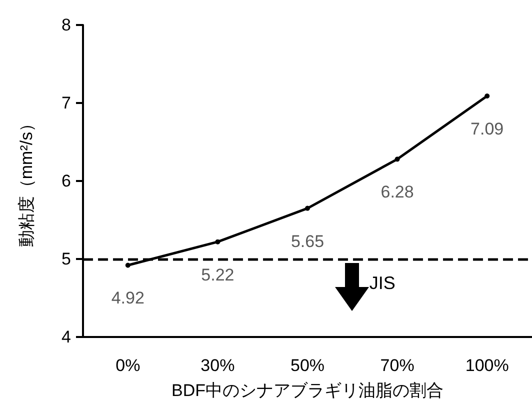  What do you see at coordinates (66, 181) in the screenshot?
I see `y-tick-label: 6` at bounding box center [66, 181].